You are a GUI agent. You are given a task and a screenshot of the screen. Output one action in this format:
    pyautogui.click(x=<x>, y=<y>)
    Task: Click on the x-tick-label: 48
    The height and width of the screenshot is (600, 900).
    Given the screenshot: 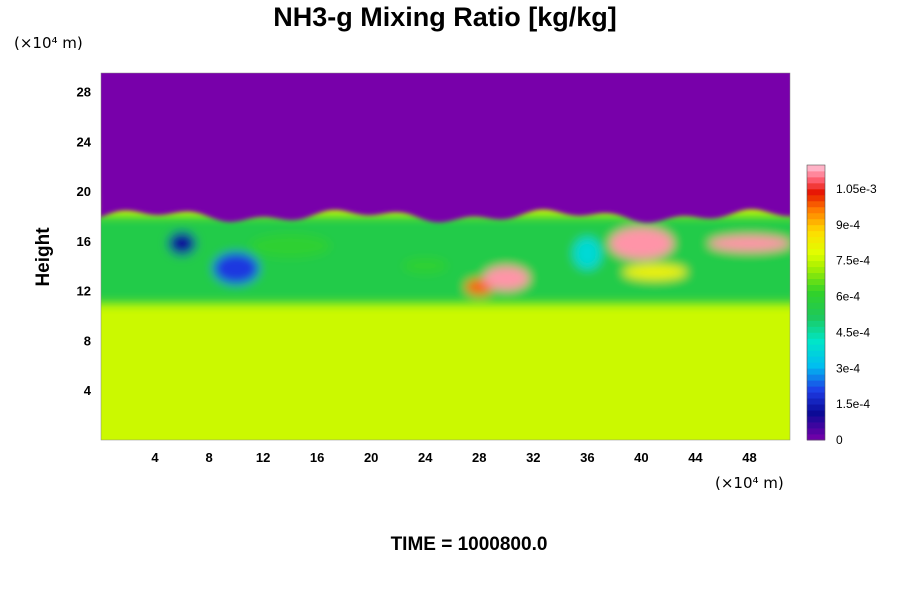 What is the action you would take?
    pyautogui.click(x=749, y=457)
    